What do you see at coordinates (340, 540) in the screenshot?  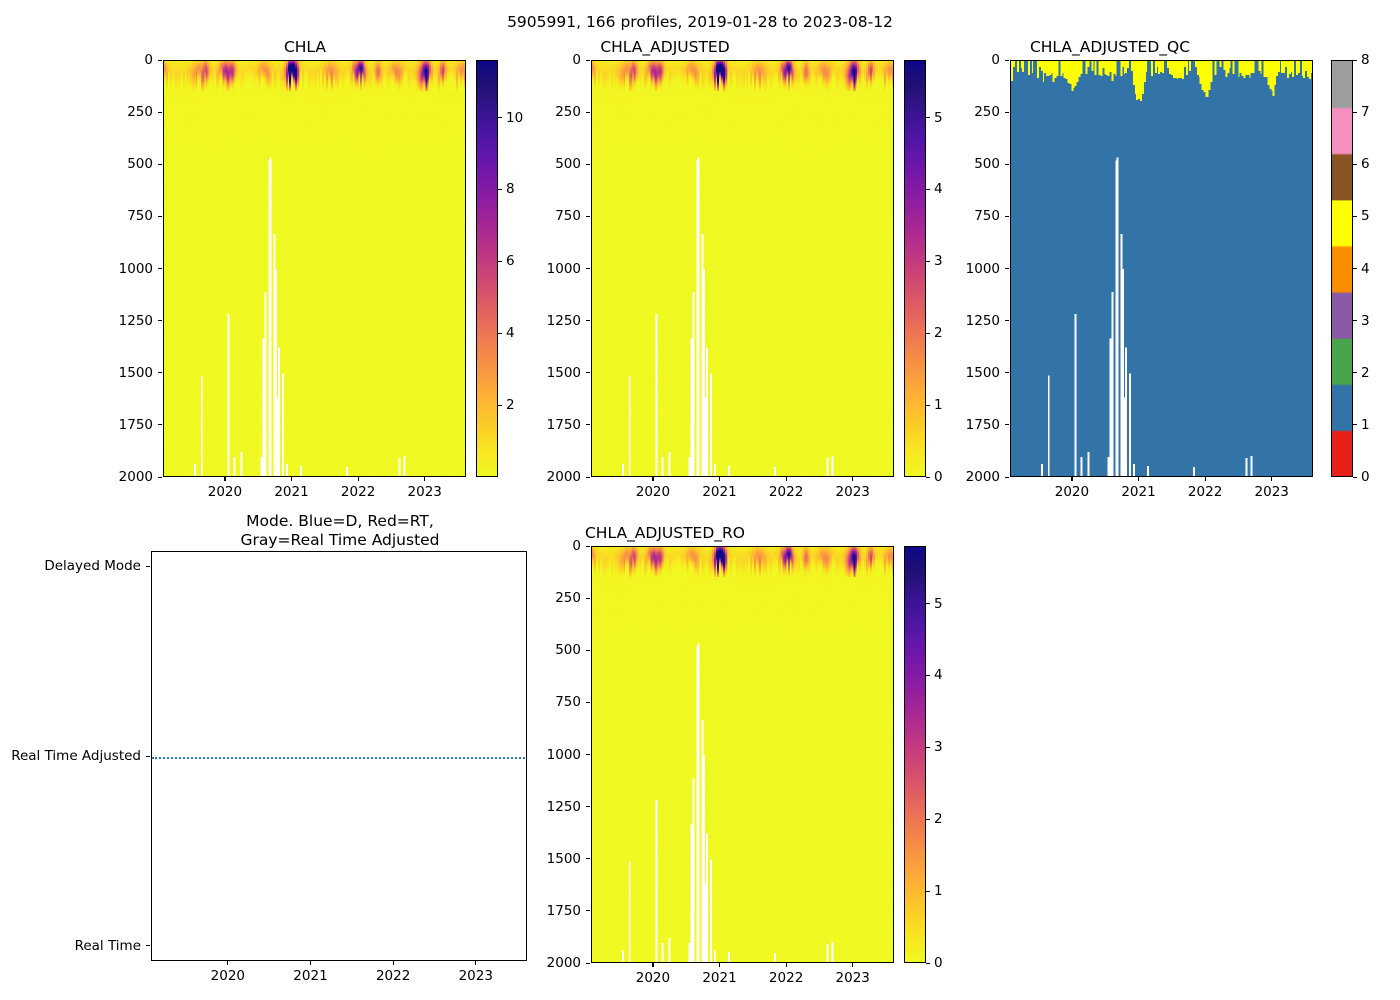 I see `panel-mode-title-line2: Gray=Real Time Adjusted` at bounding box center [340, 540].